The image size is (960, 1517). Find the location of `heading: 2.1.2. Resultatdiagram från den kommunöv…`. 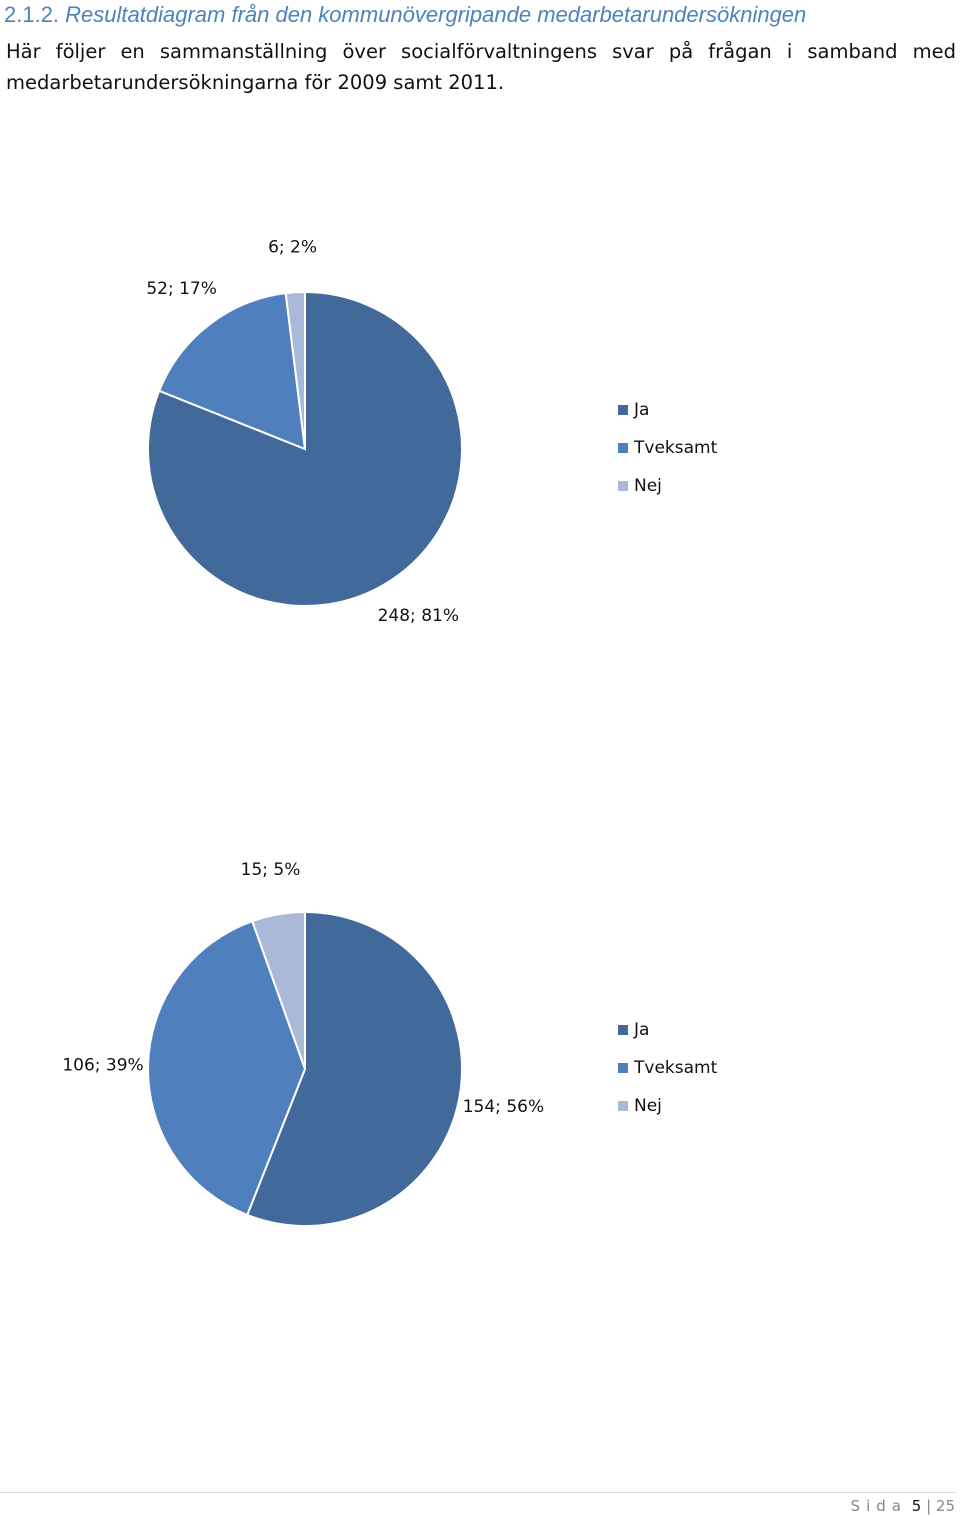

heading: 2.1.2. Resultatdiagram från den kommunöv… is located at coordinates (405, 15).